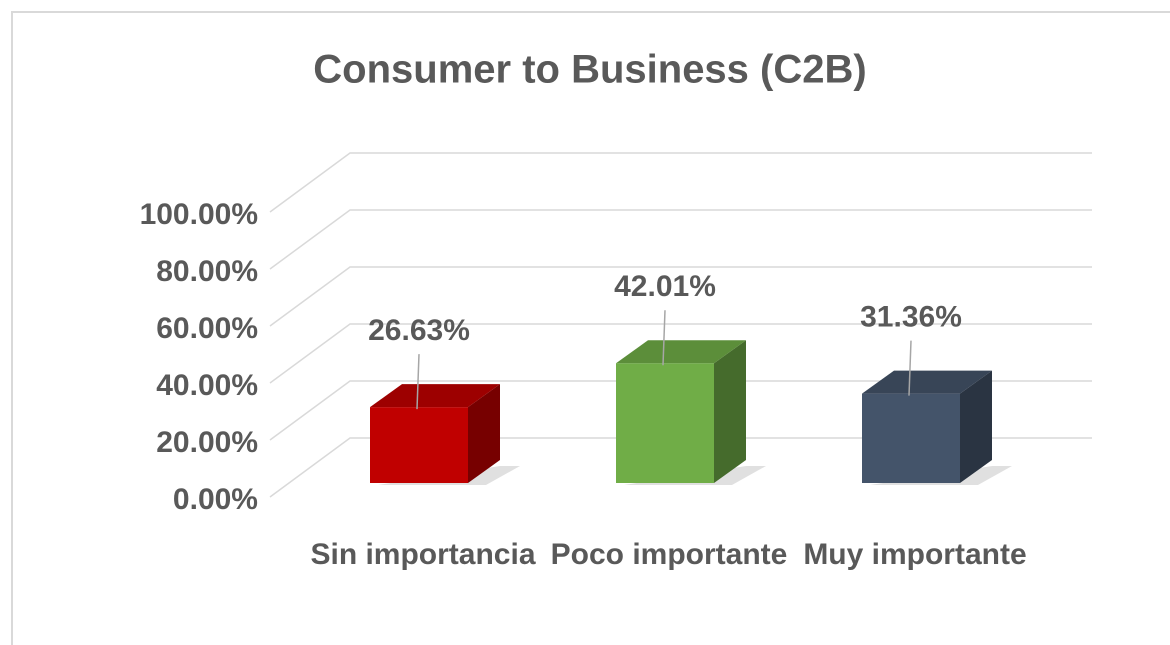 The height and width of the screenshot is (645, 1170). I want to click on y-tick-label: 40.00%, so click(207, 385).